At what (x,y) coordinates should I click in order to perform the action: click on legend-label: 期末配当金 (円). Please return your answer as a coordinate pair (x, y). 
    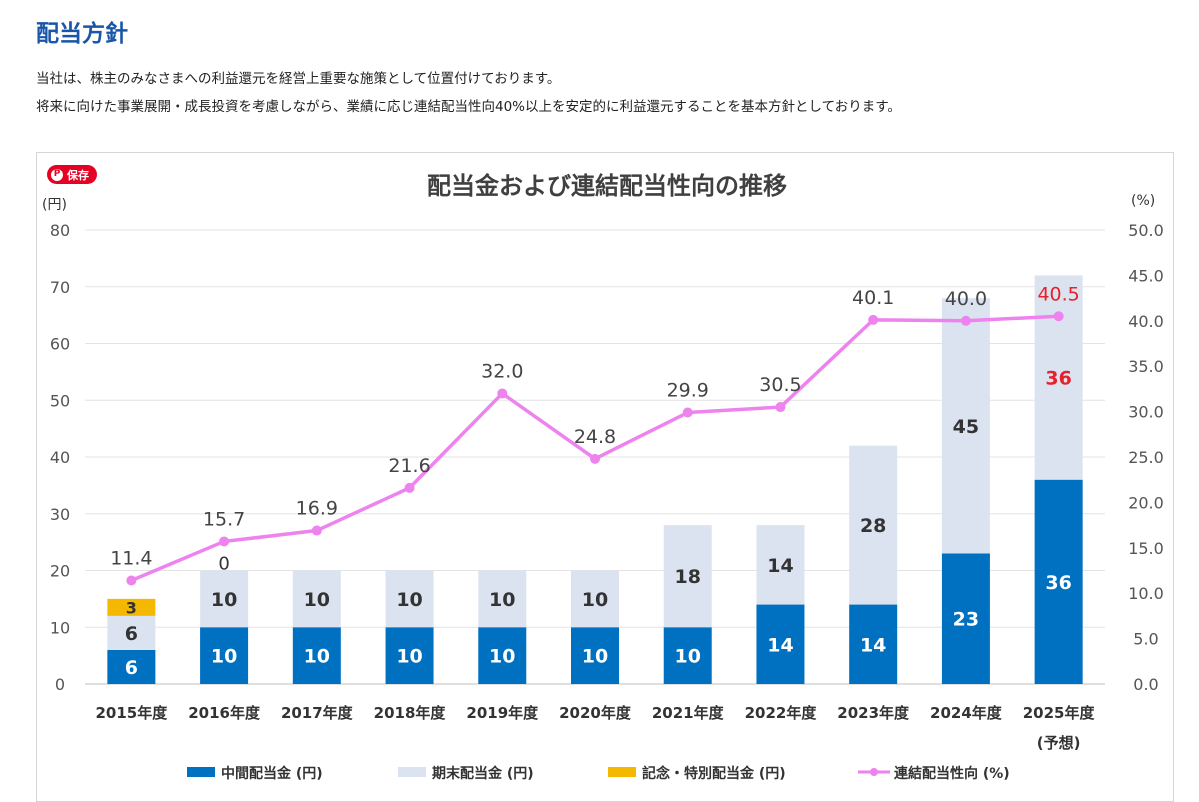
    Looking at the image, I should click on (483, 773).